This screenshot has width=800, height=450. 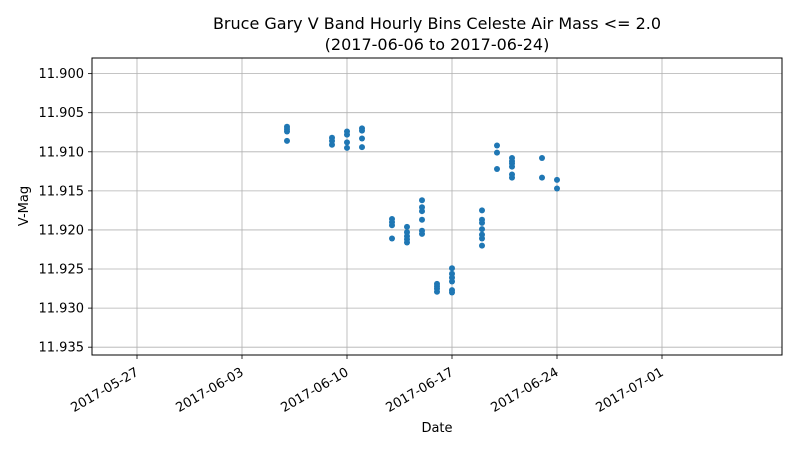 What do you see at coordinates (62, 348) in the screenshot?
I see `y-tick-label: 11.935` at bounding box center [62, 348].